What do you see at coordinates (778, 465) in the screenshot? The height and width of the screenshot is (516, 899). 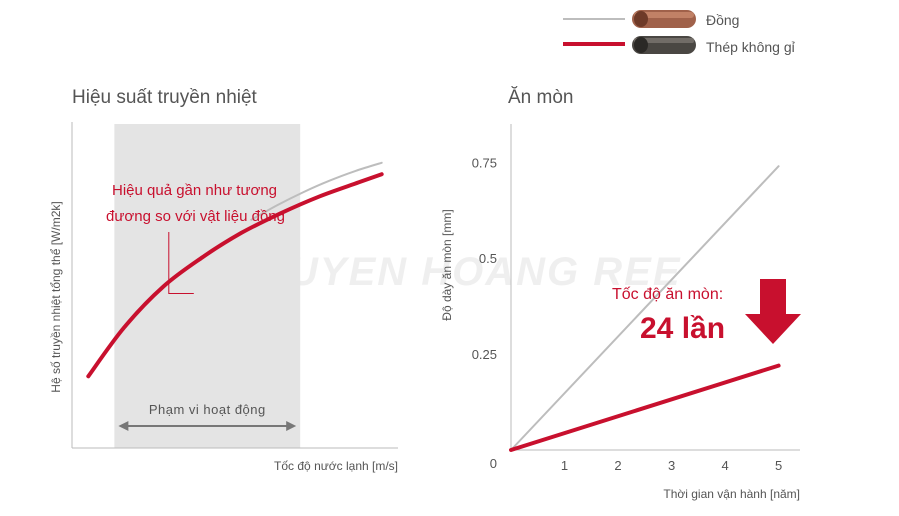 I see `chart2-x-tick-label: 5` at bounding box center [778, 465].